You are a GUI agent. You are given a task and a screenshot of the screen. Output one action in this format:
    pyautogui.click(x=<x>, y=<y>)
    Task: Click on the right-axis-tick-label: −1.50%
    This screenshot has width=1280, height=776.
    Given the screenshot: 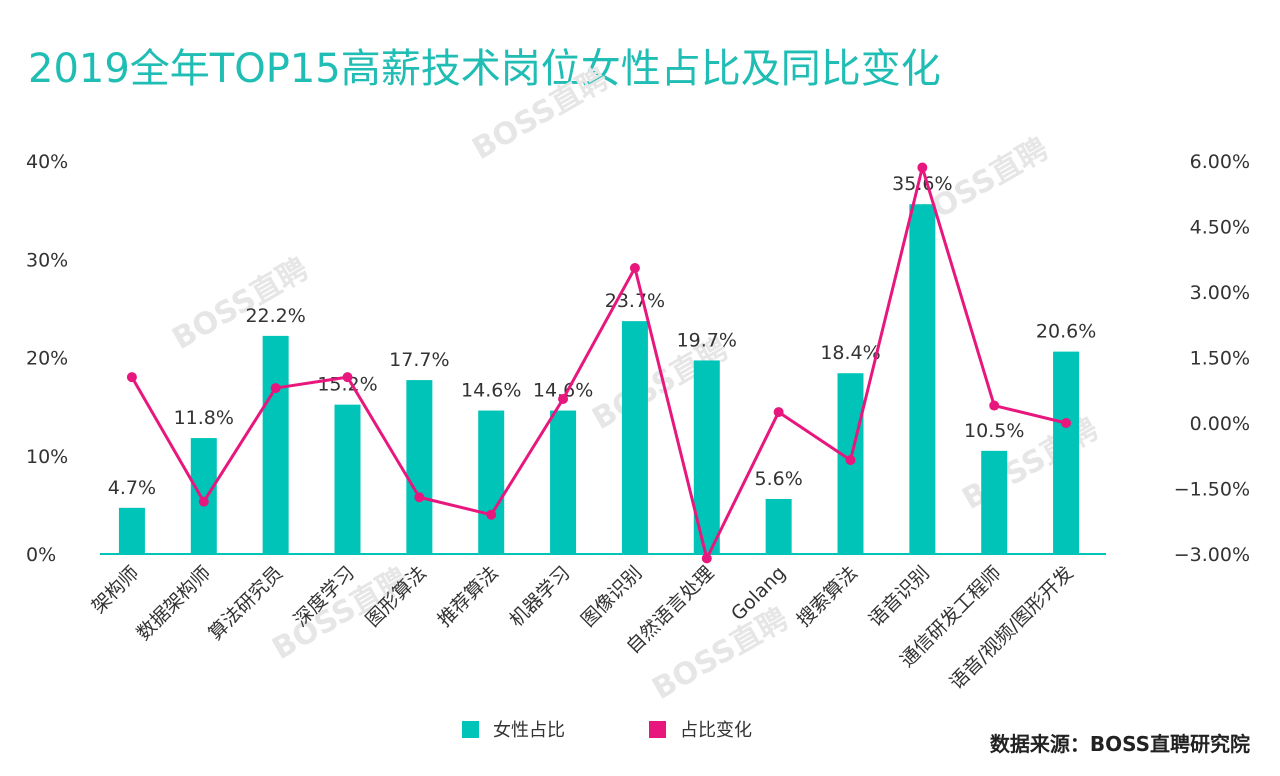 What is the action you would take?
    pyautogui.click(x=1212, y=490)
    